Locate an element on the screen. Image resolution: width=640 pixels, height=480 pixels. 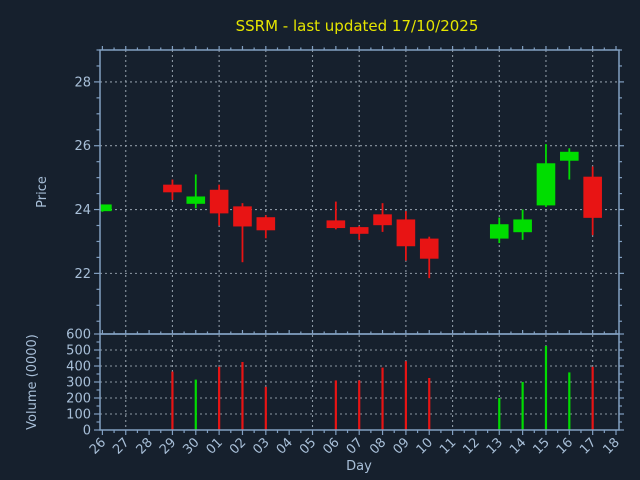
x-tick-label: 17 is located at coordinates (588, 446).